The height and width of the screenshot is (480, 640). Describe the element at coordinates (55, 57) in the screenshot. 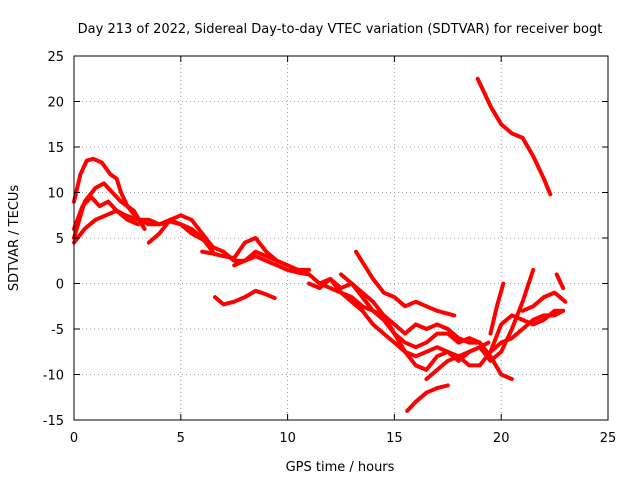

I see `y-tick-label: 25` at that location.